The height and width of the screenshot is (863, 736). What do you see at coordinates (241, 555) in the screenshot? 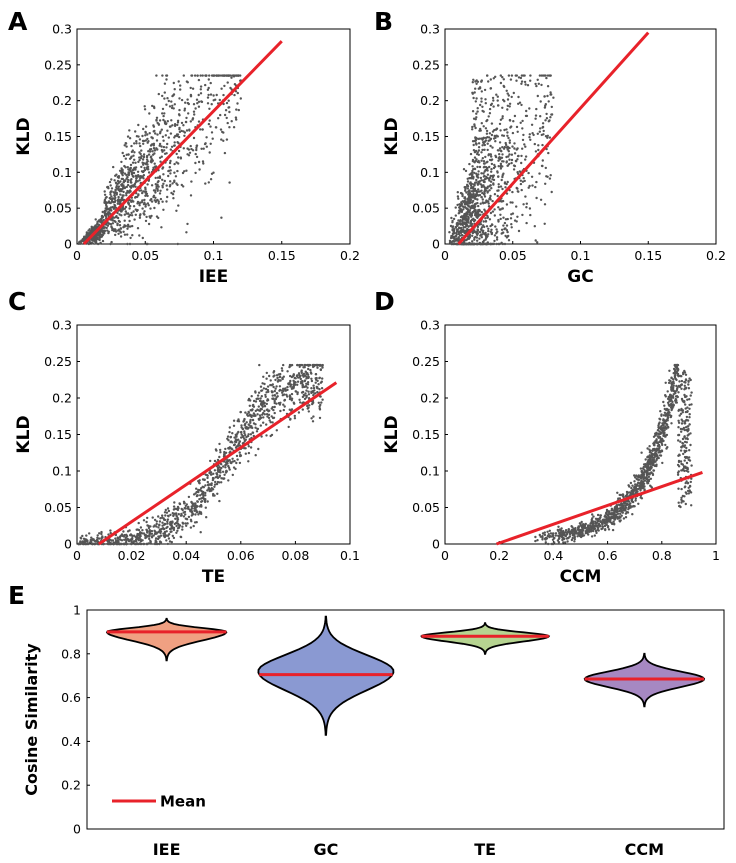
I see `x-tick-label: 0.06` at bounding box center [241, 555].